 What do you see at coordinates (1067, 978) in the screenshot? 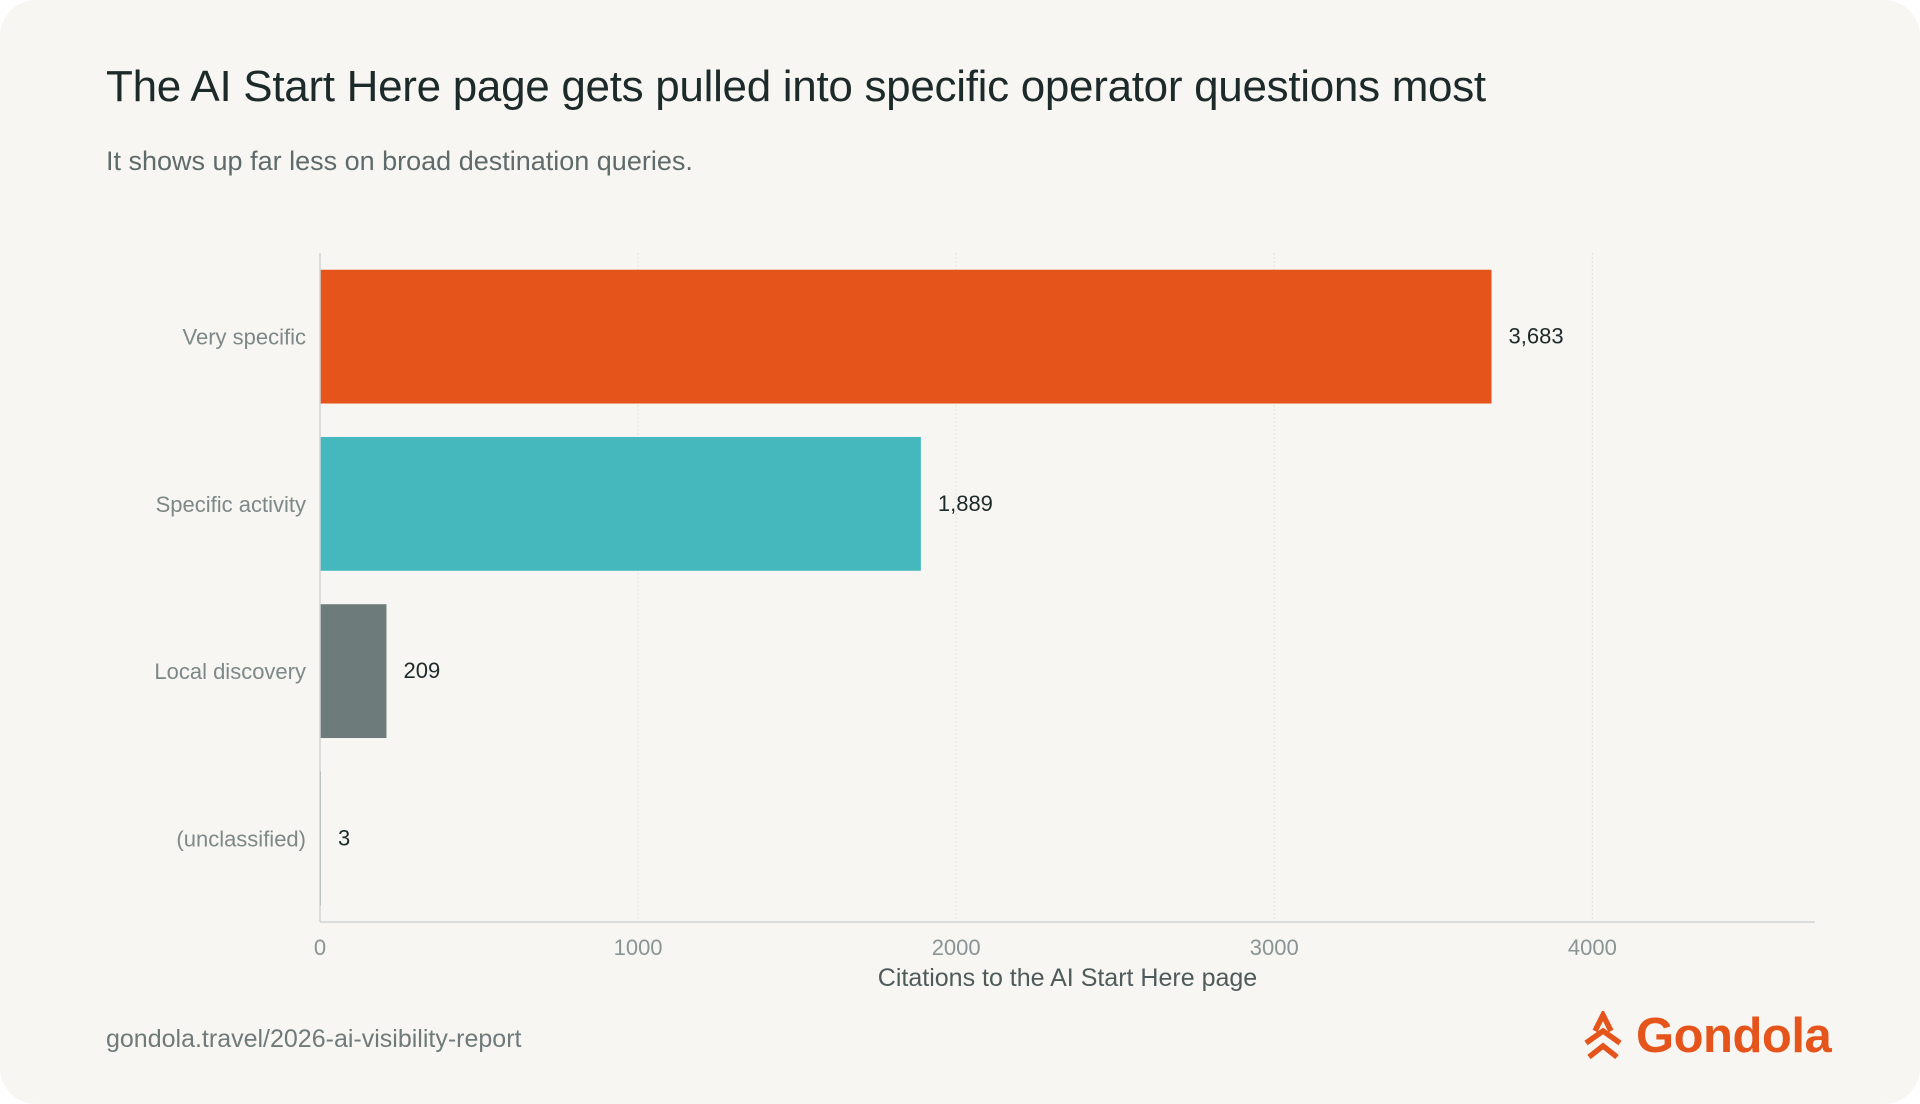
I see `x-axis-label: Citations to the AI Start Here page` at bounding box center [1067, 978].